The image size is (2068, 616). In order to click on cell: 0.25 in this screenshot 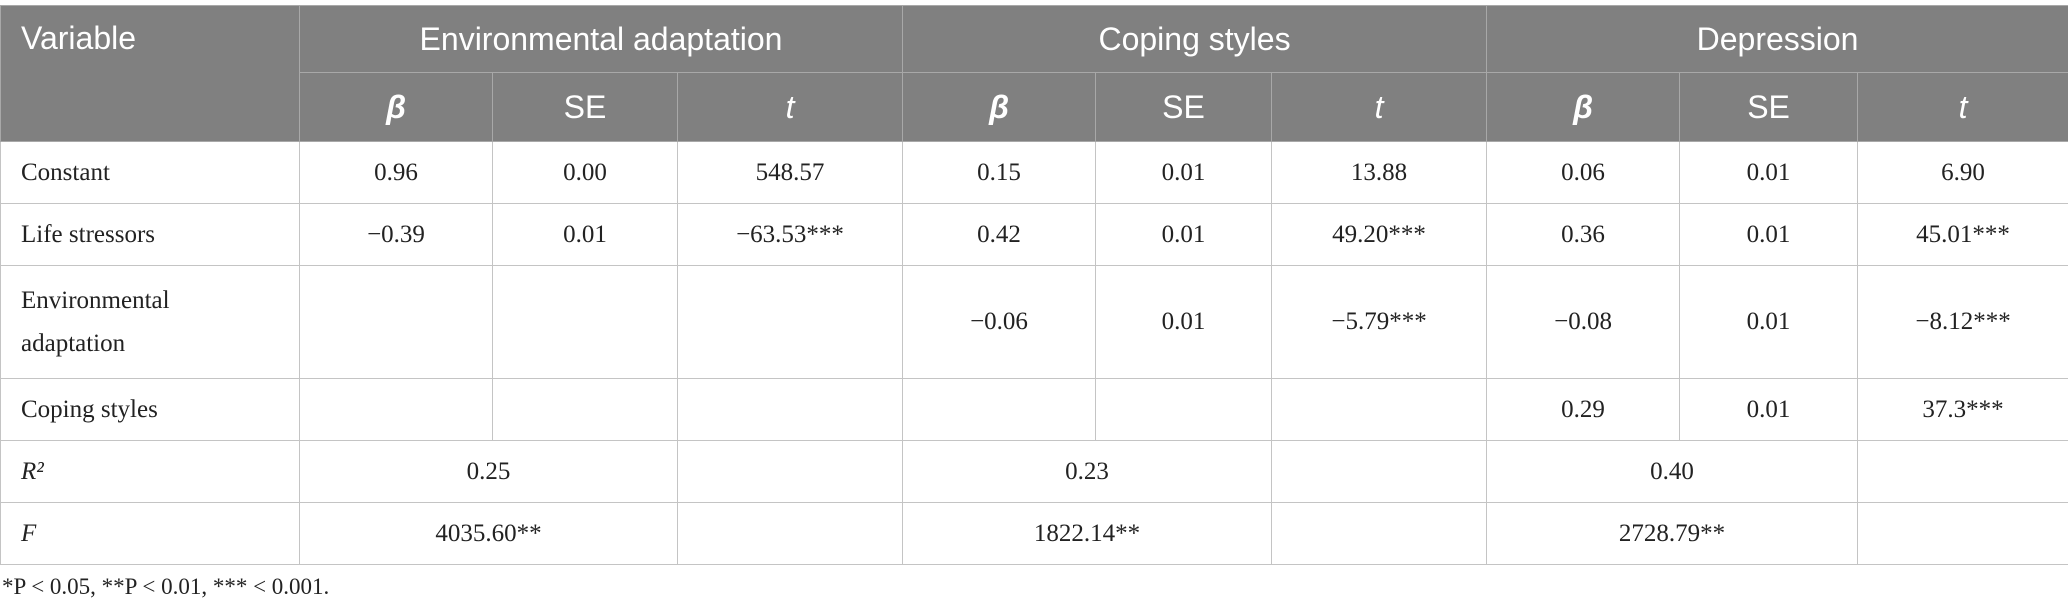, I will do `click(488, 471)`.